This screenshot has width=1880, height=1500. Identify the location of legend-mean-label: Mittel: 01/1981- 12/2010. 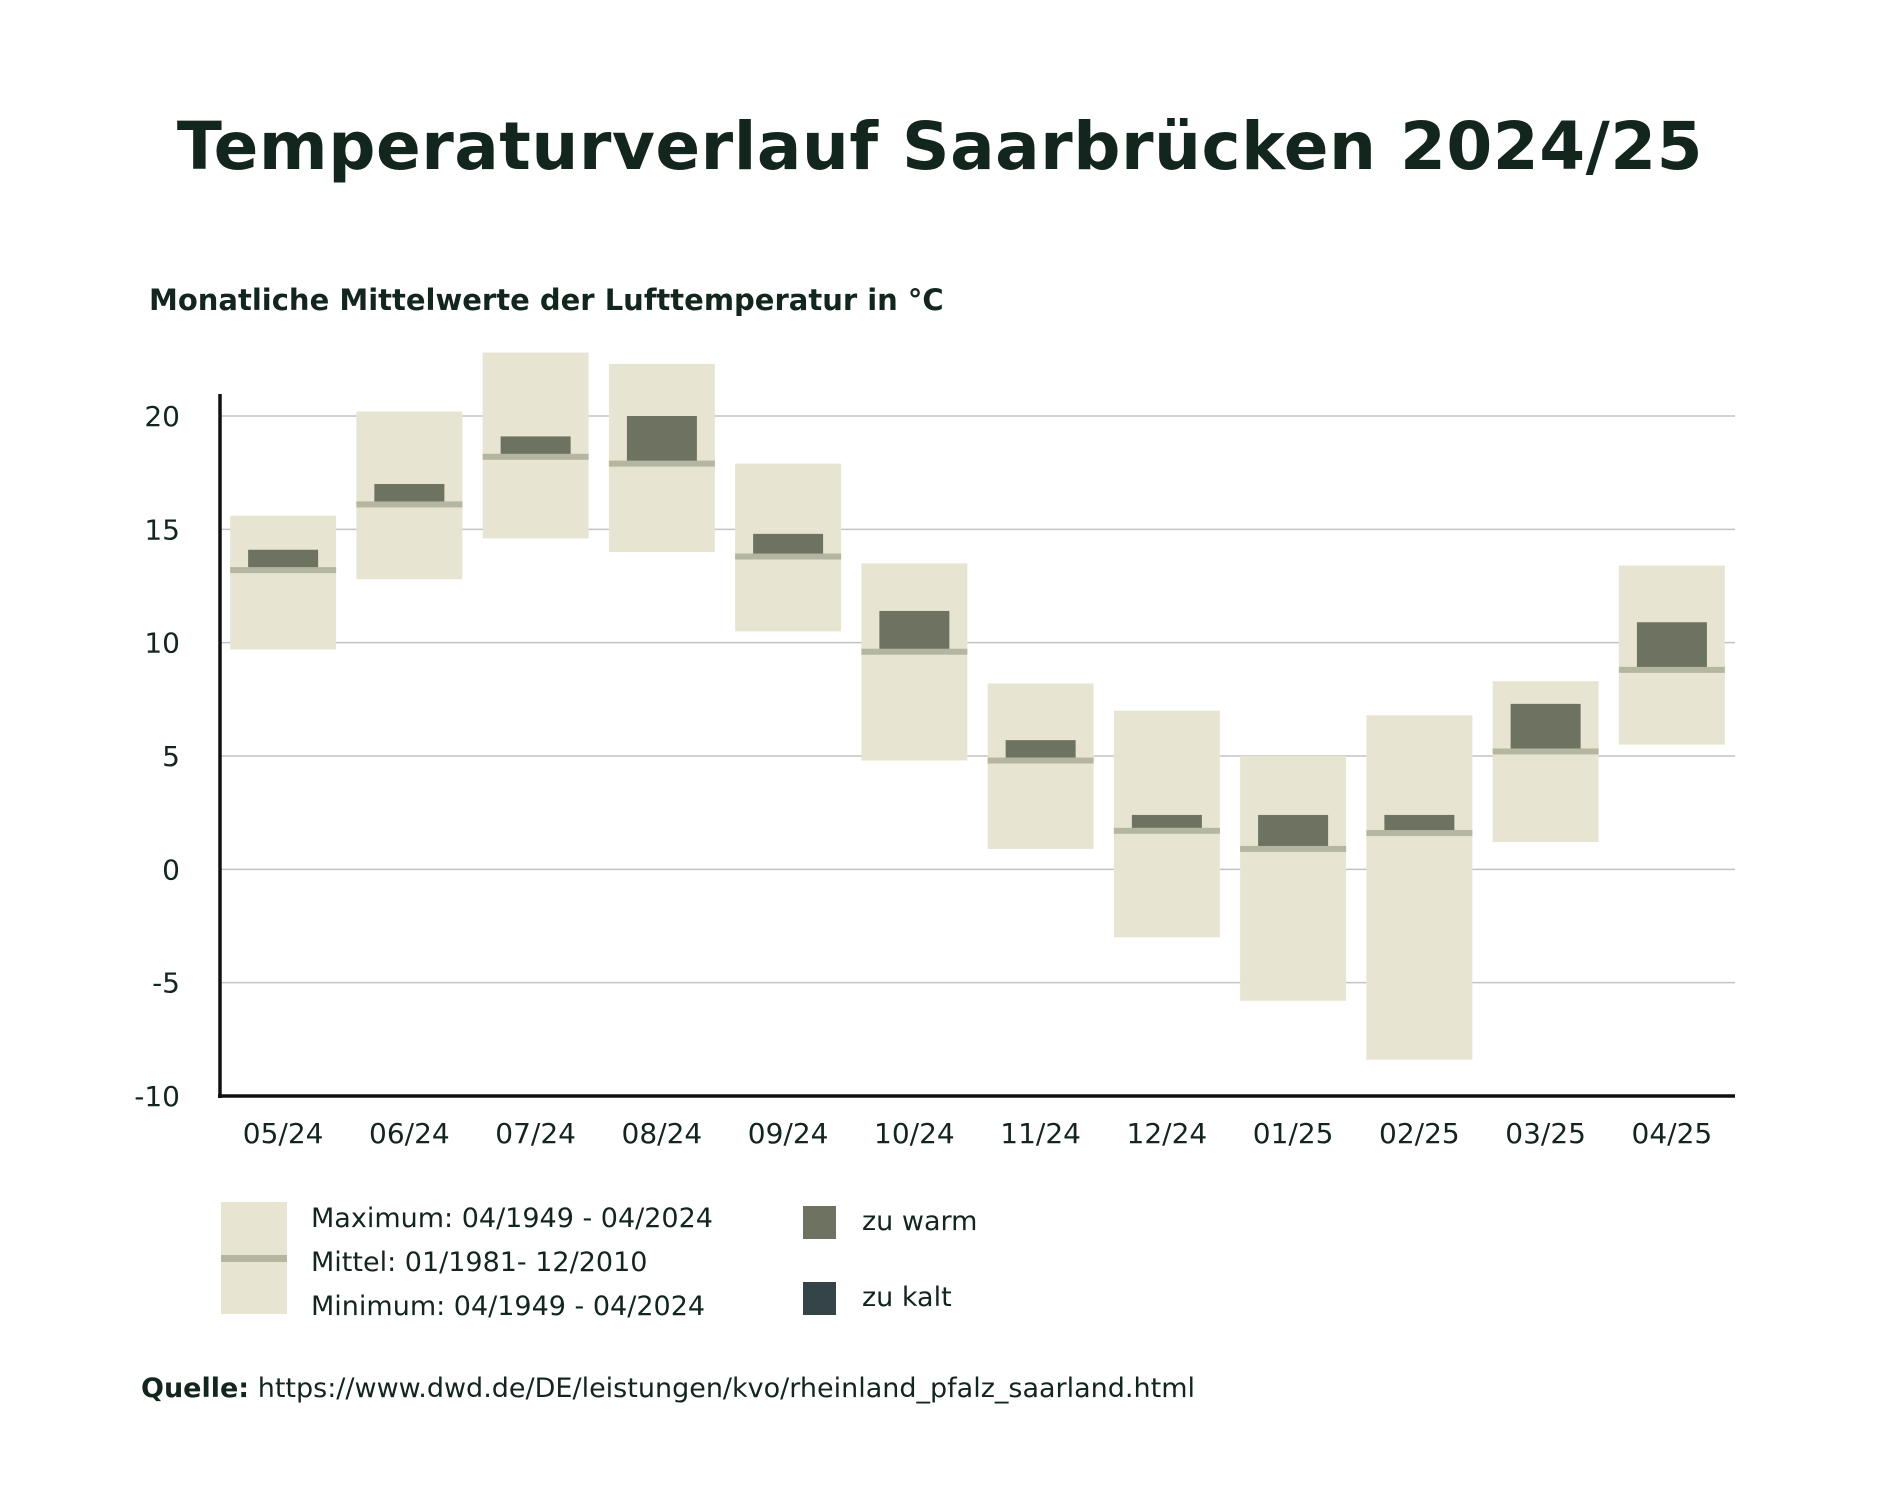
(479, 1262).